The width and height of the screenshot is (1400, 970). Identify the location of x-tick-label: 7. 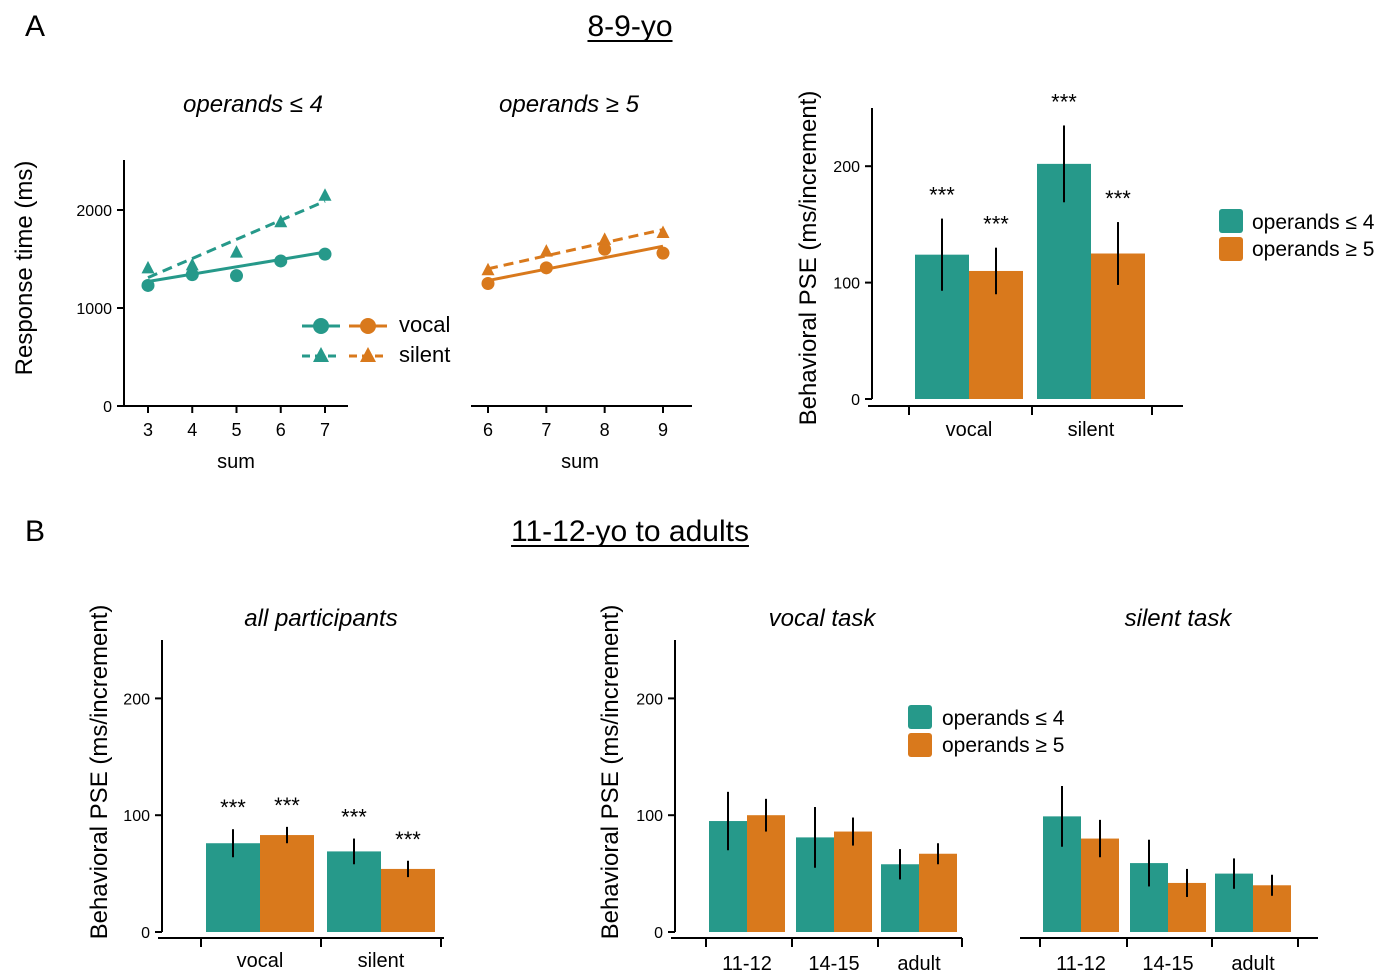
(325, 430).